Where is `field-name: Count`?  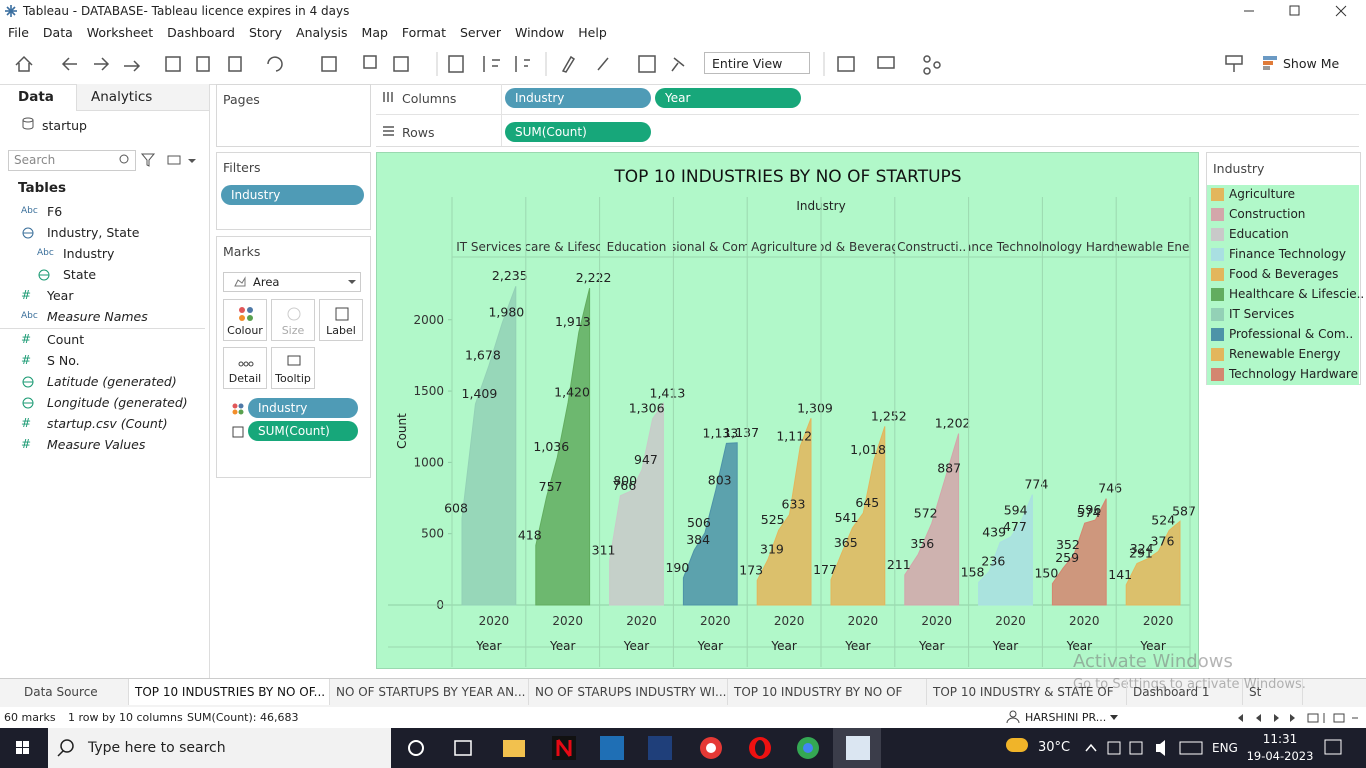 field-name: Count is located at coordinates (66, 339).